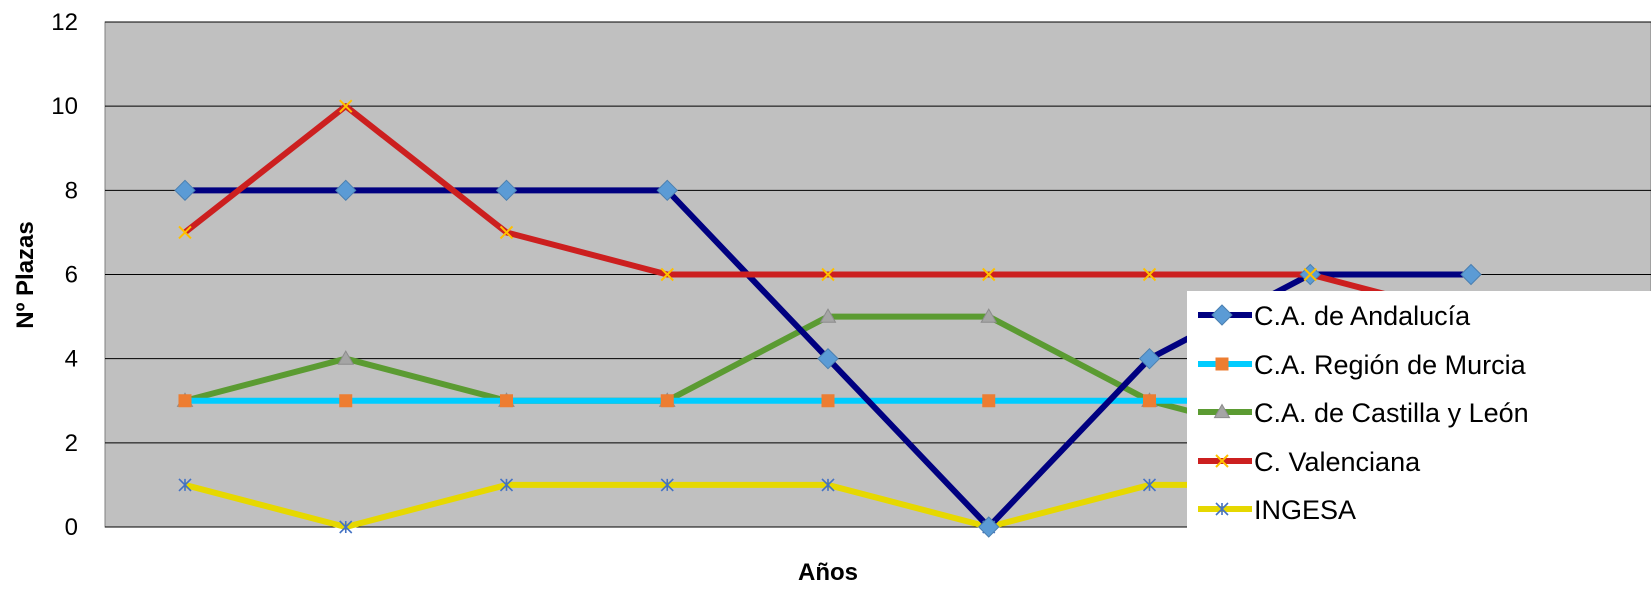  I want to click on legend-label: C.A. de Castilla y León, so click(1391, 413).